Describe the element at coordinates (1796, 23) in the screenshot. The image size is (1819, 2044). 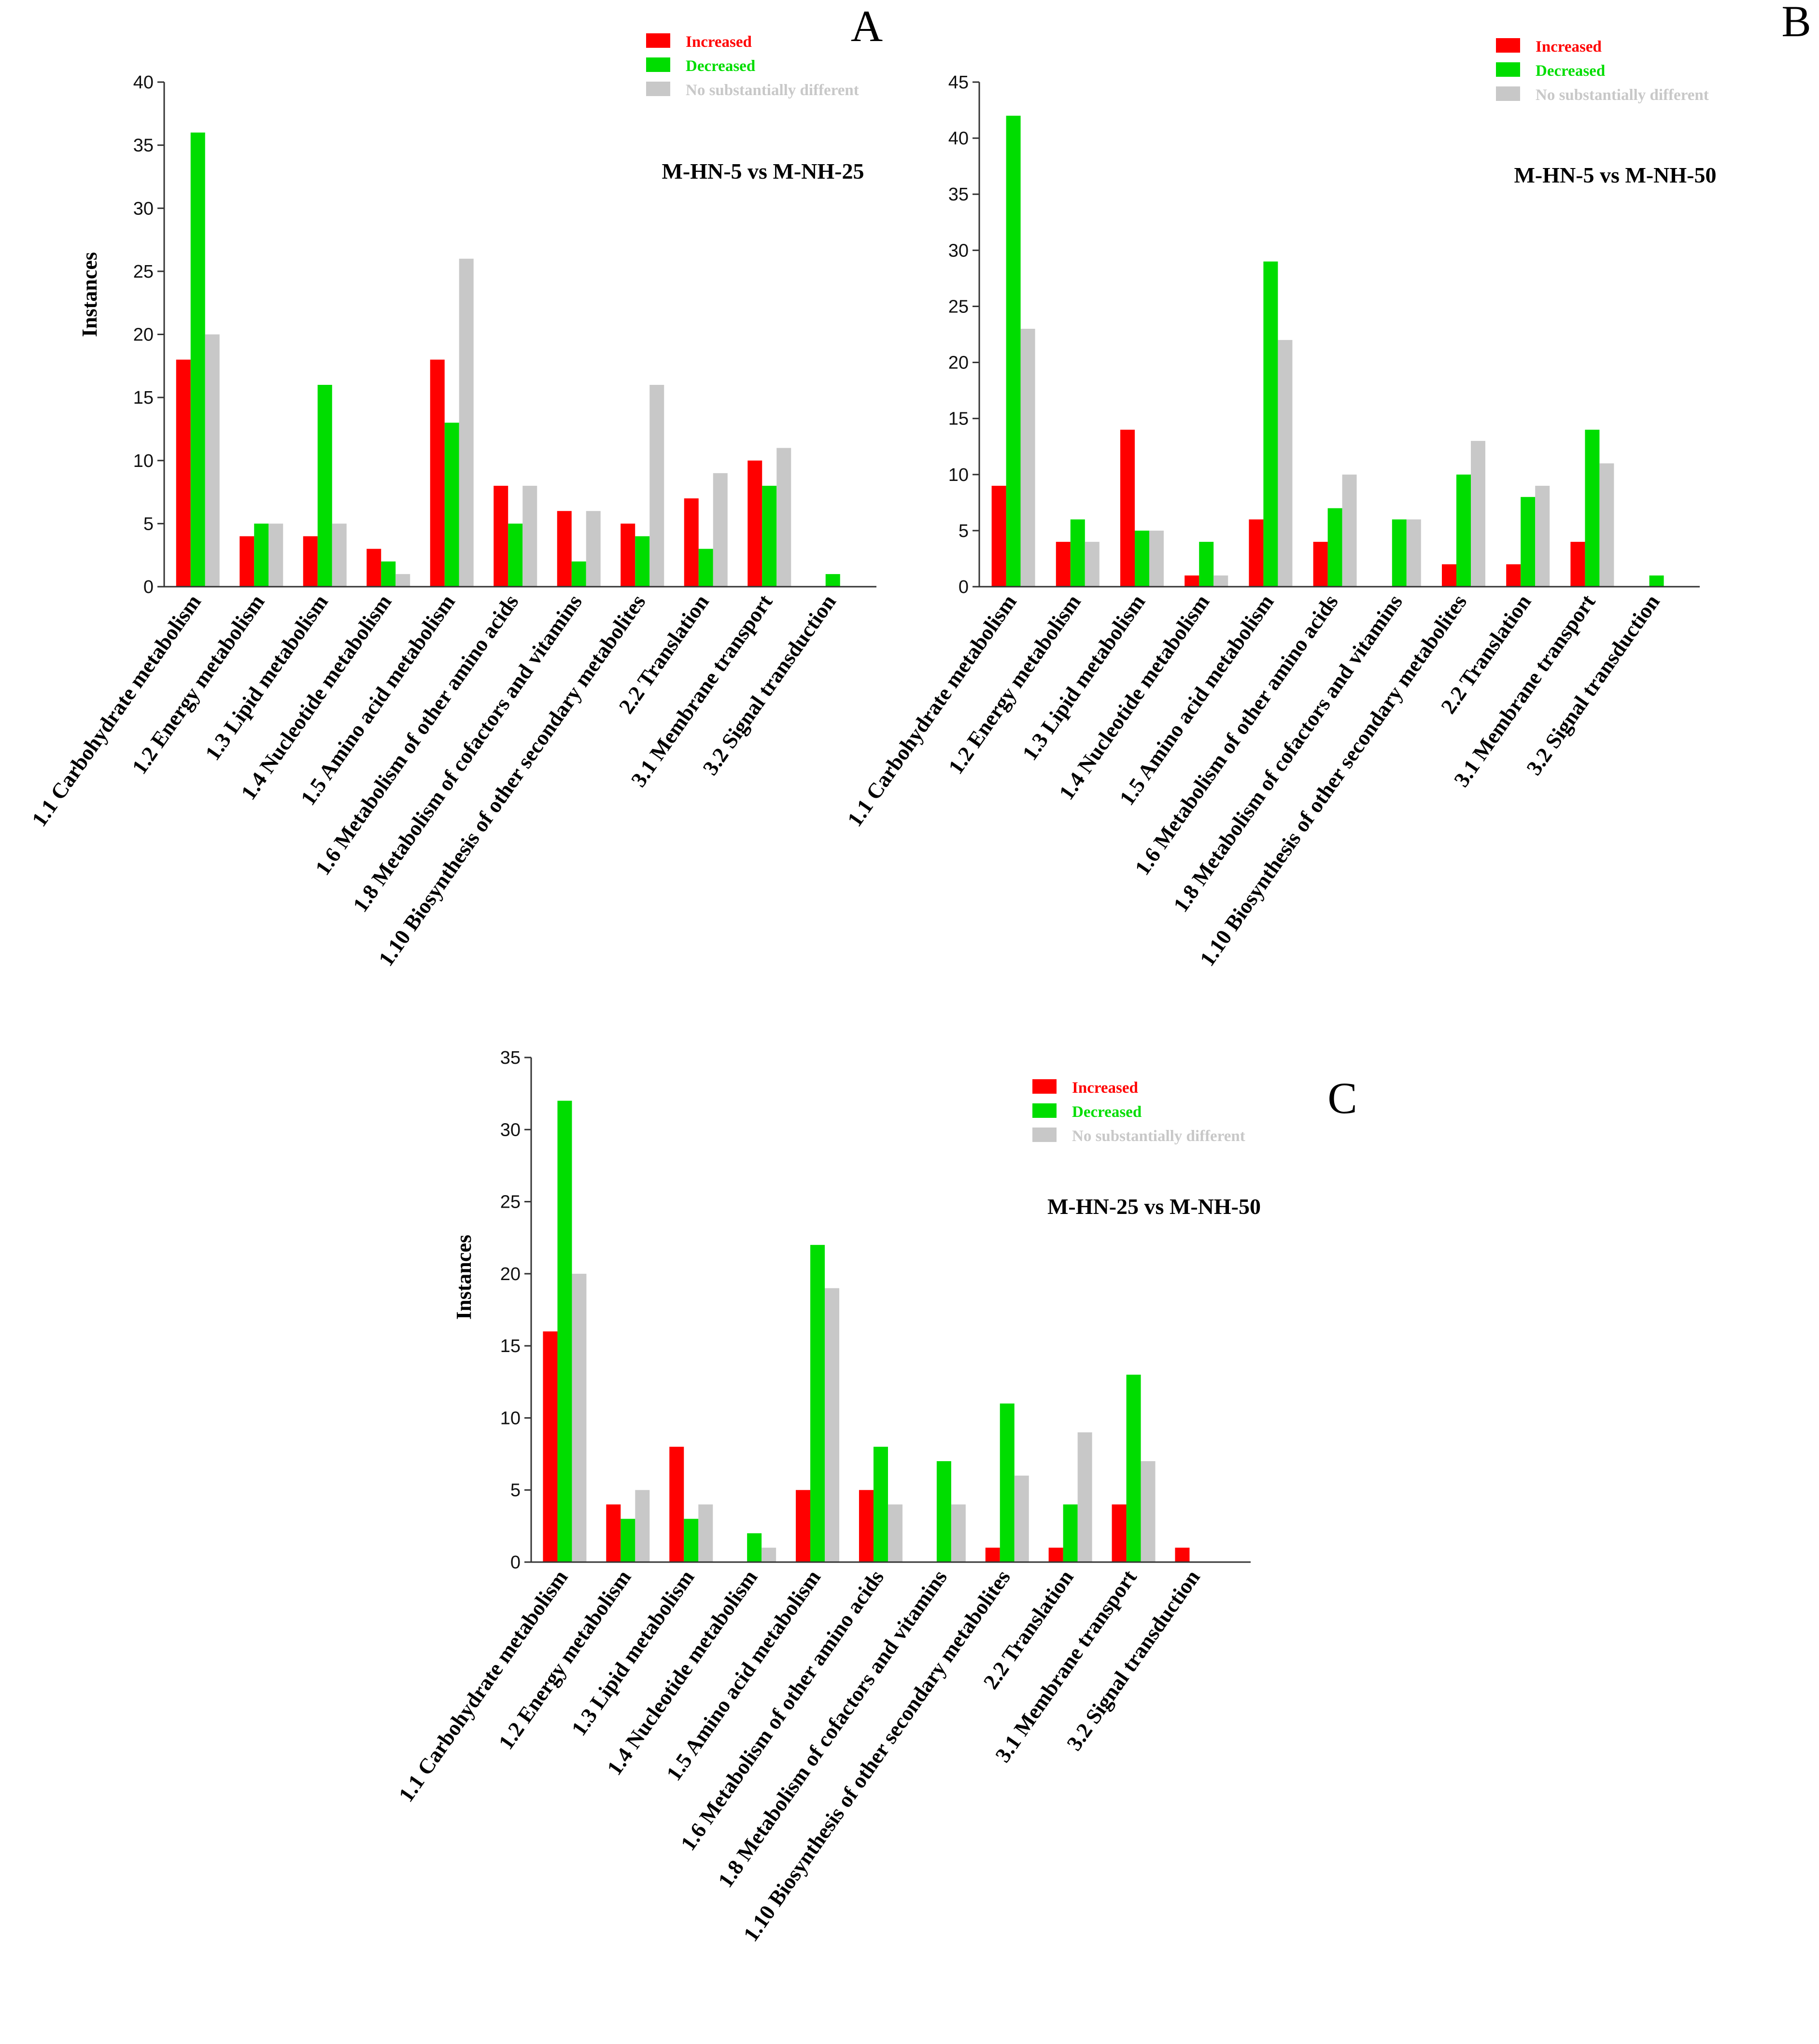
I see `panel-b-letter: B` at that location.